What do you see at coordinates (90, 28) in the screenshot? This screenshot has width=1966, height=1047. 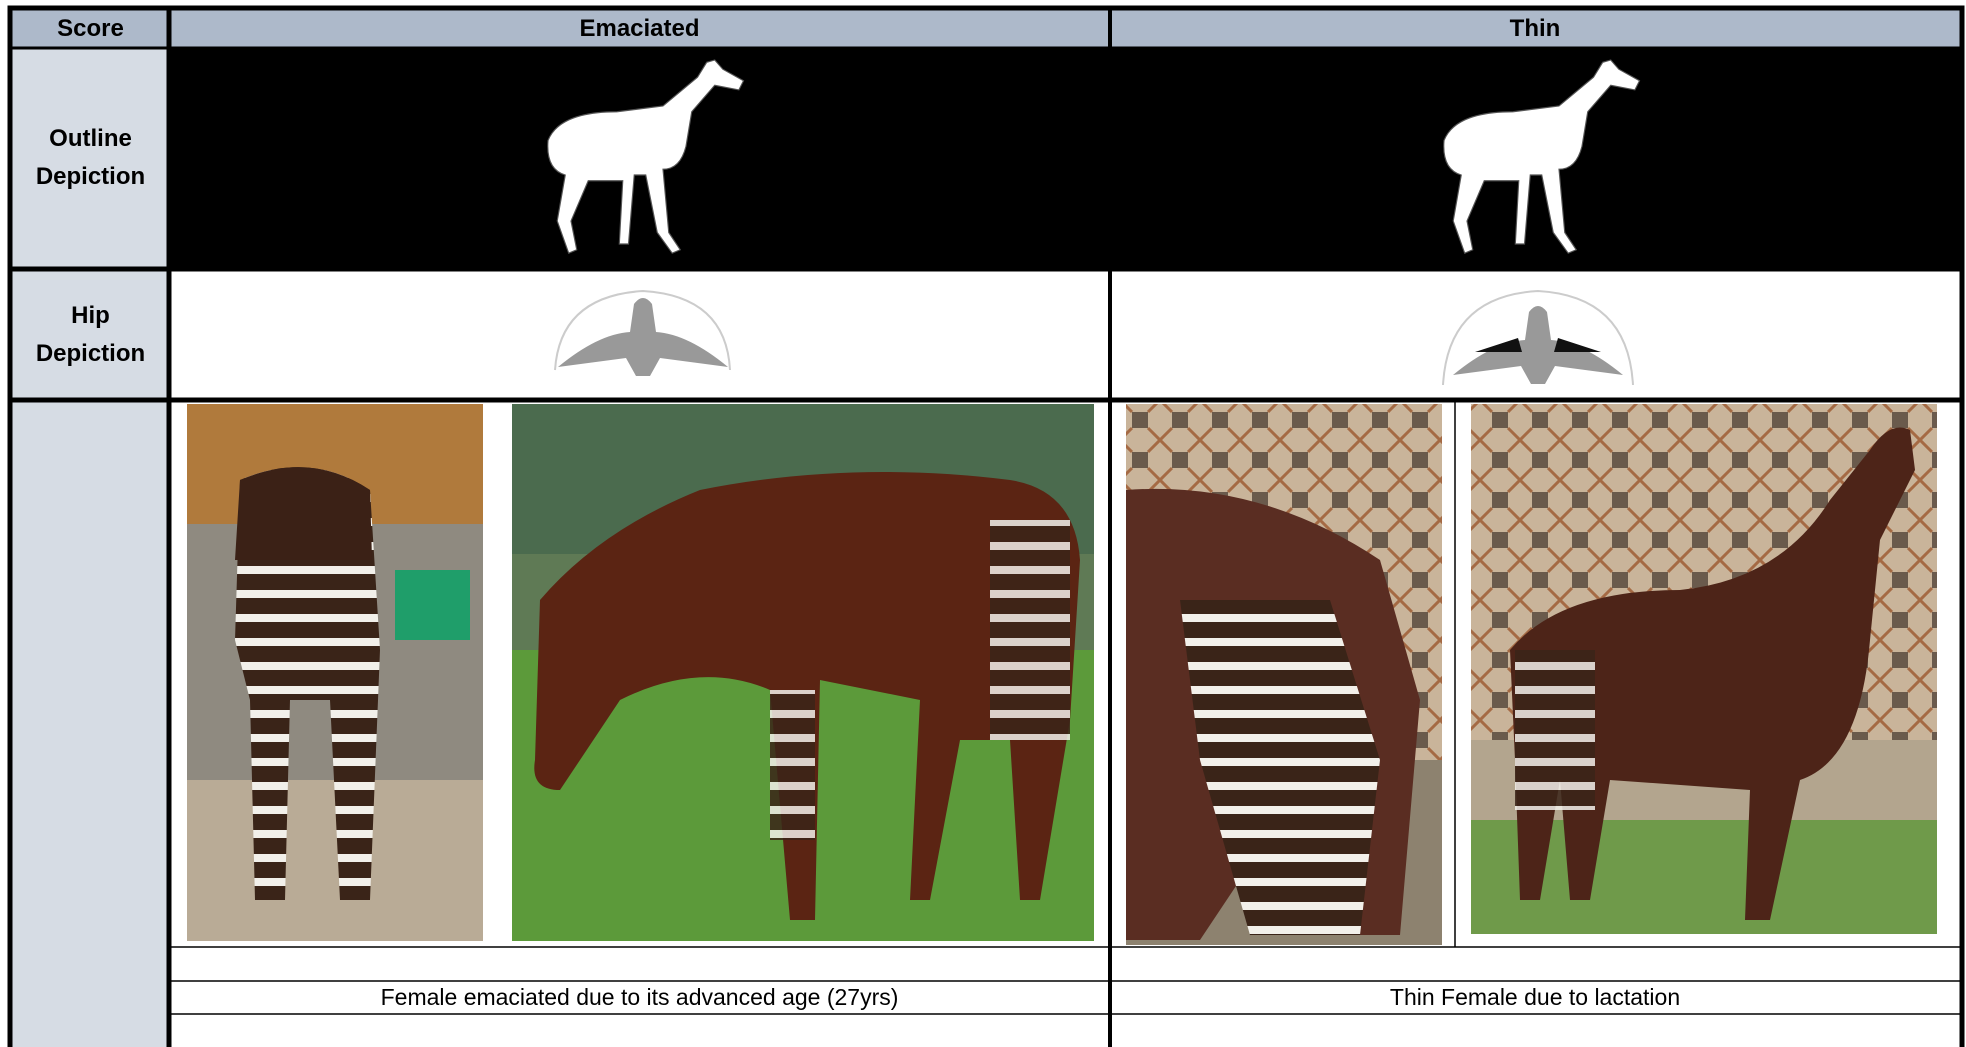 I see `score-header: Score` at bounding box center [90, 28].